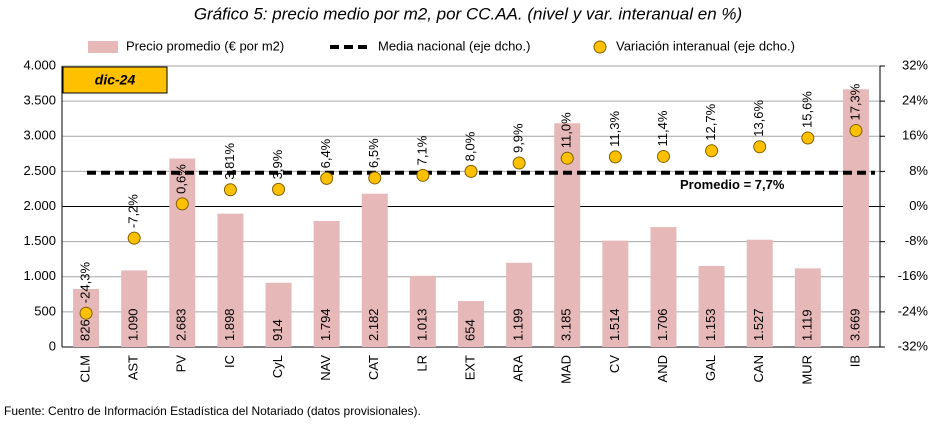  What do you see at coordinates (662, 368) in the screenshot?
I see `x-tick-label: AND` at bounding box center [662, 368].